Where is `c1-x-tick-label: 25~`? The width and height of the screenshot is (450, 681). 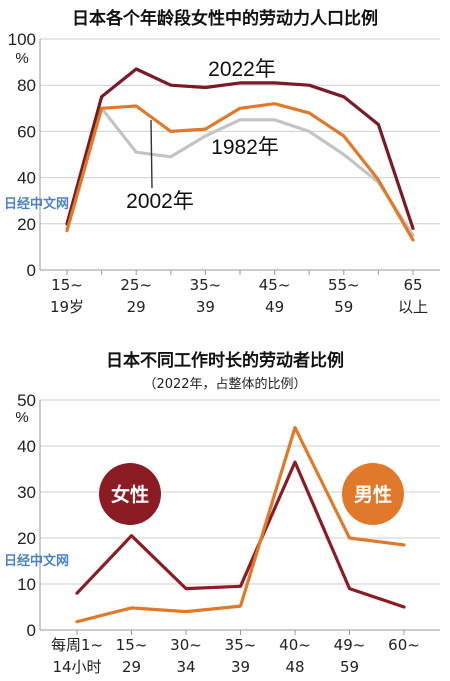 c1-x-tick-label: 25~ is located at coordinates (136, 285).